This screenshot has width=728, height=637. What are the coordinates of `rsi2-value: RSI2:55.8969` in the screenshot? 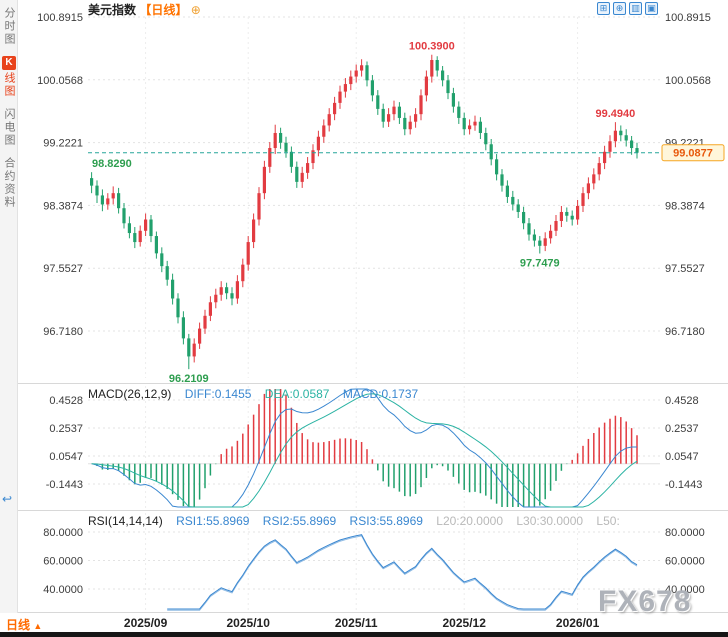 It's located at (299, 521).